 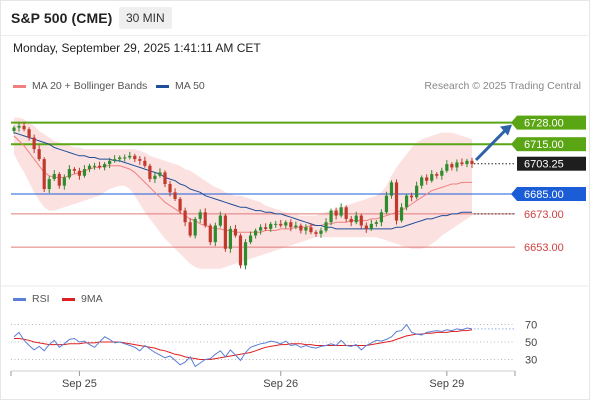 I want to click on legend-rsi: RSI, so click(x=31, y=299).